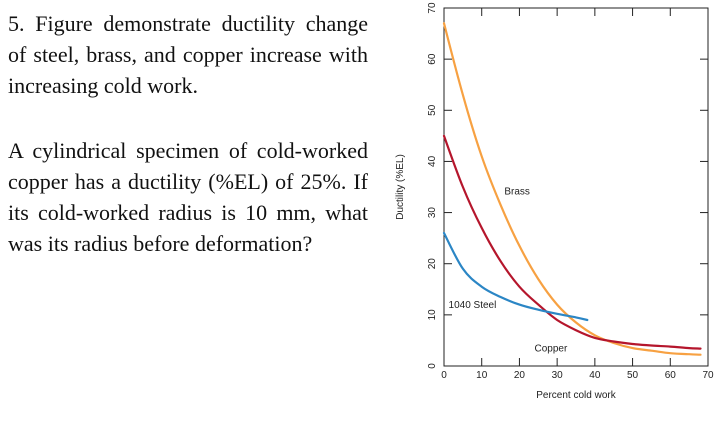 This screenshot has width=724, height=438. I want to click on y-tick-label: 30, so click(432, 213).